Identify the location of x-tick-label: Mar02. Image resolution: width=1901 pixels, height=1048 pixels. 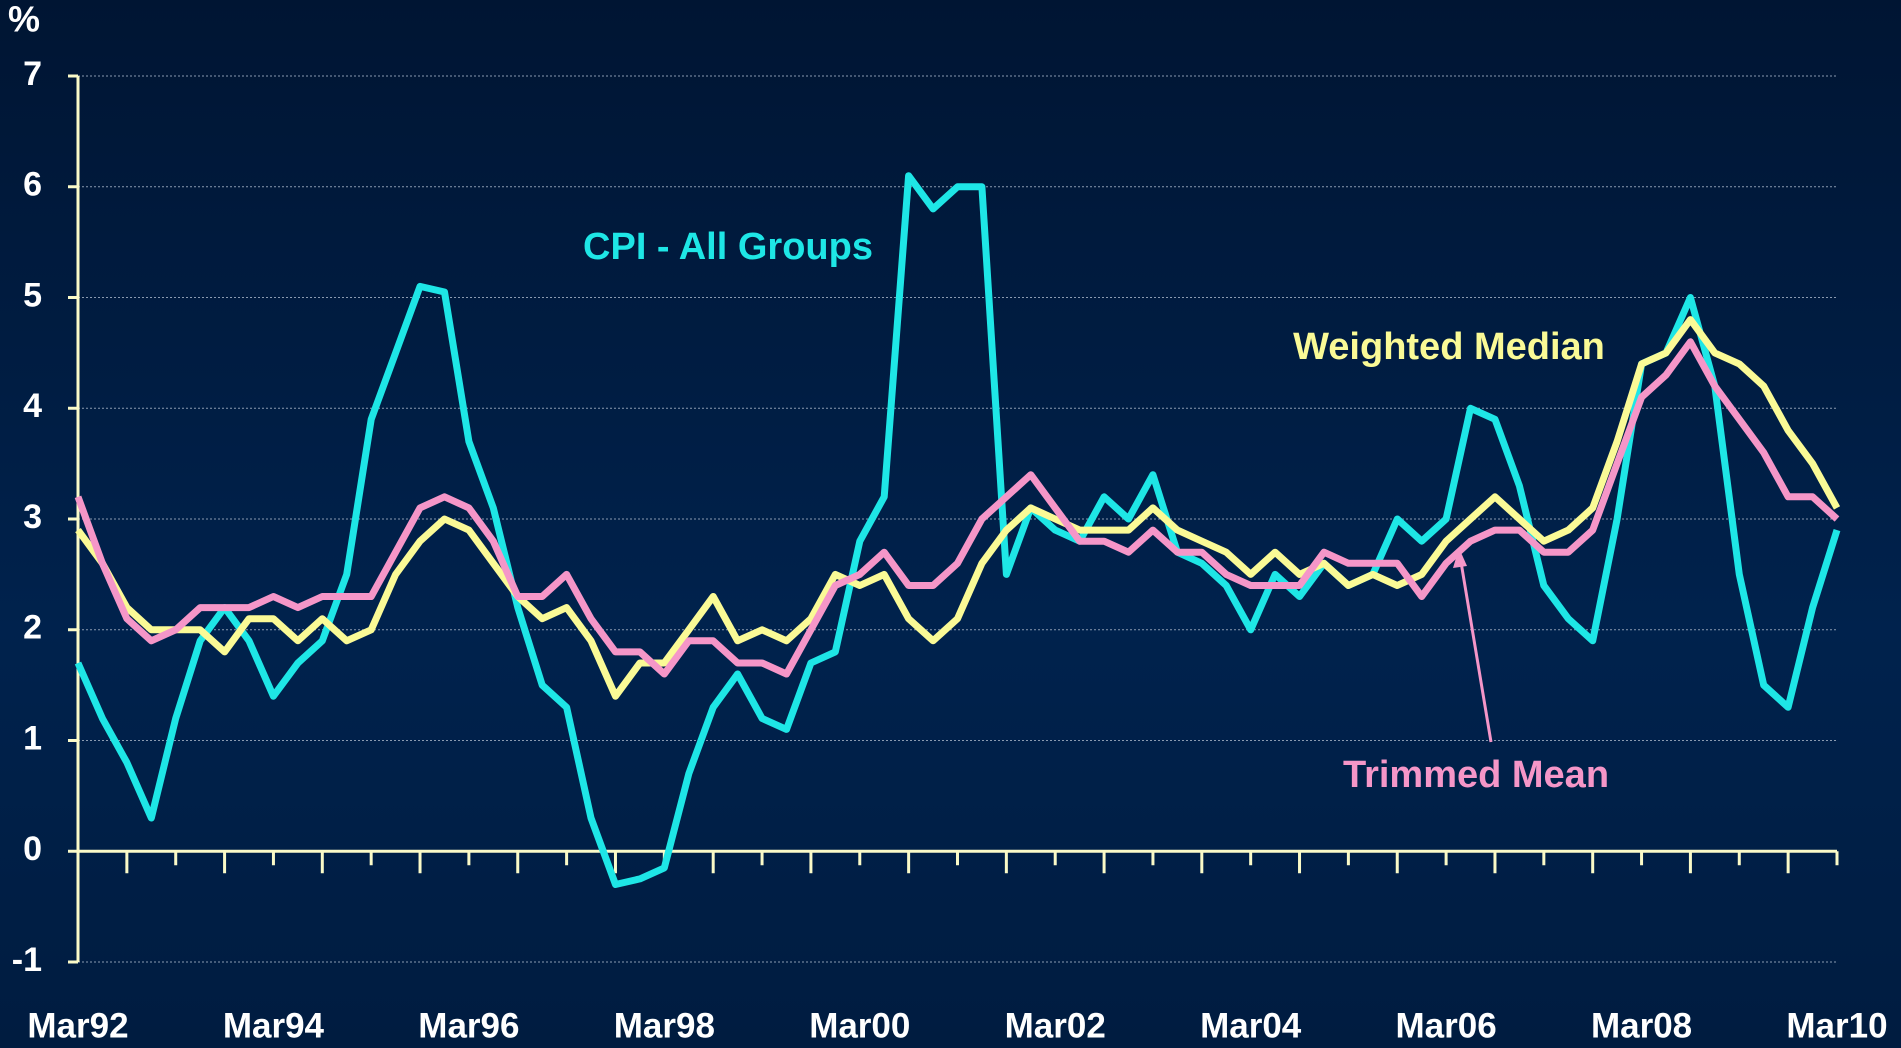
(1055, 1025).